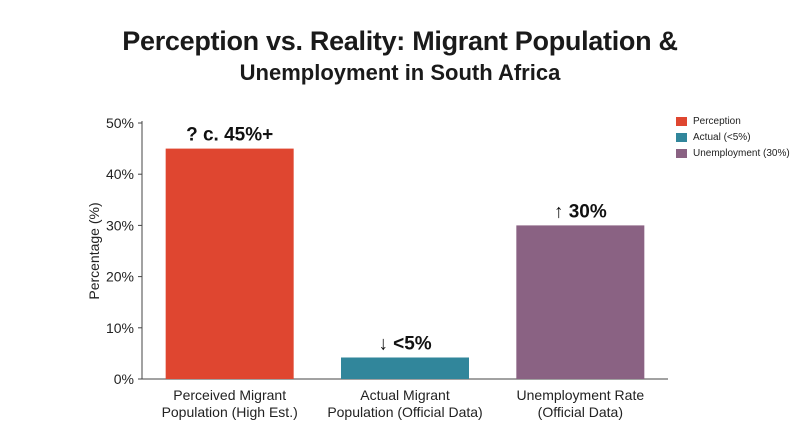  I want to click on legend: Perception Actual (<5%) Unemployment (30%), so click(733, 137).